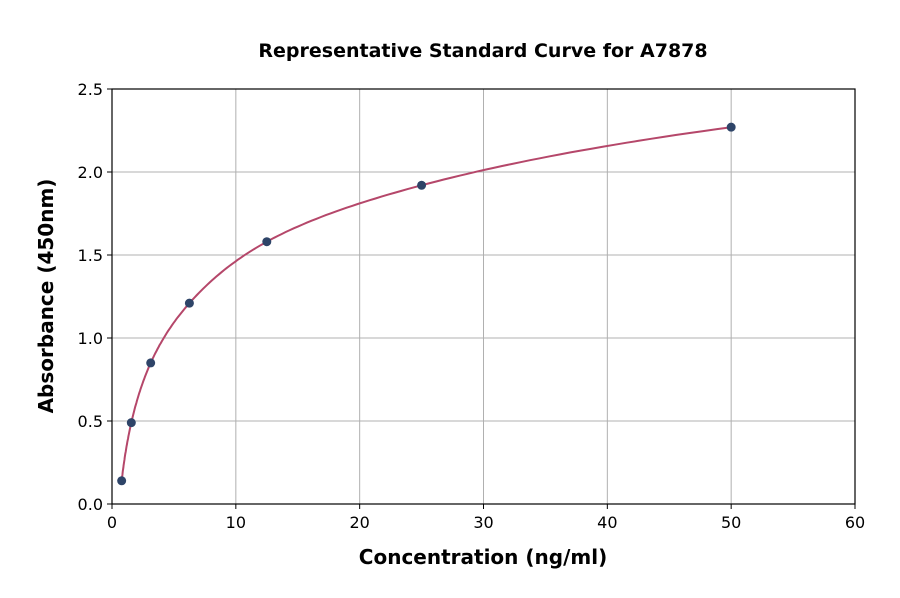  What do you see at coordinates (90, 338) in the screenshot?
I see `y-tick-label: 1.0` at bounding box center [90, 338].